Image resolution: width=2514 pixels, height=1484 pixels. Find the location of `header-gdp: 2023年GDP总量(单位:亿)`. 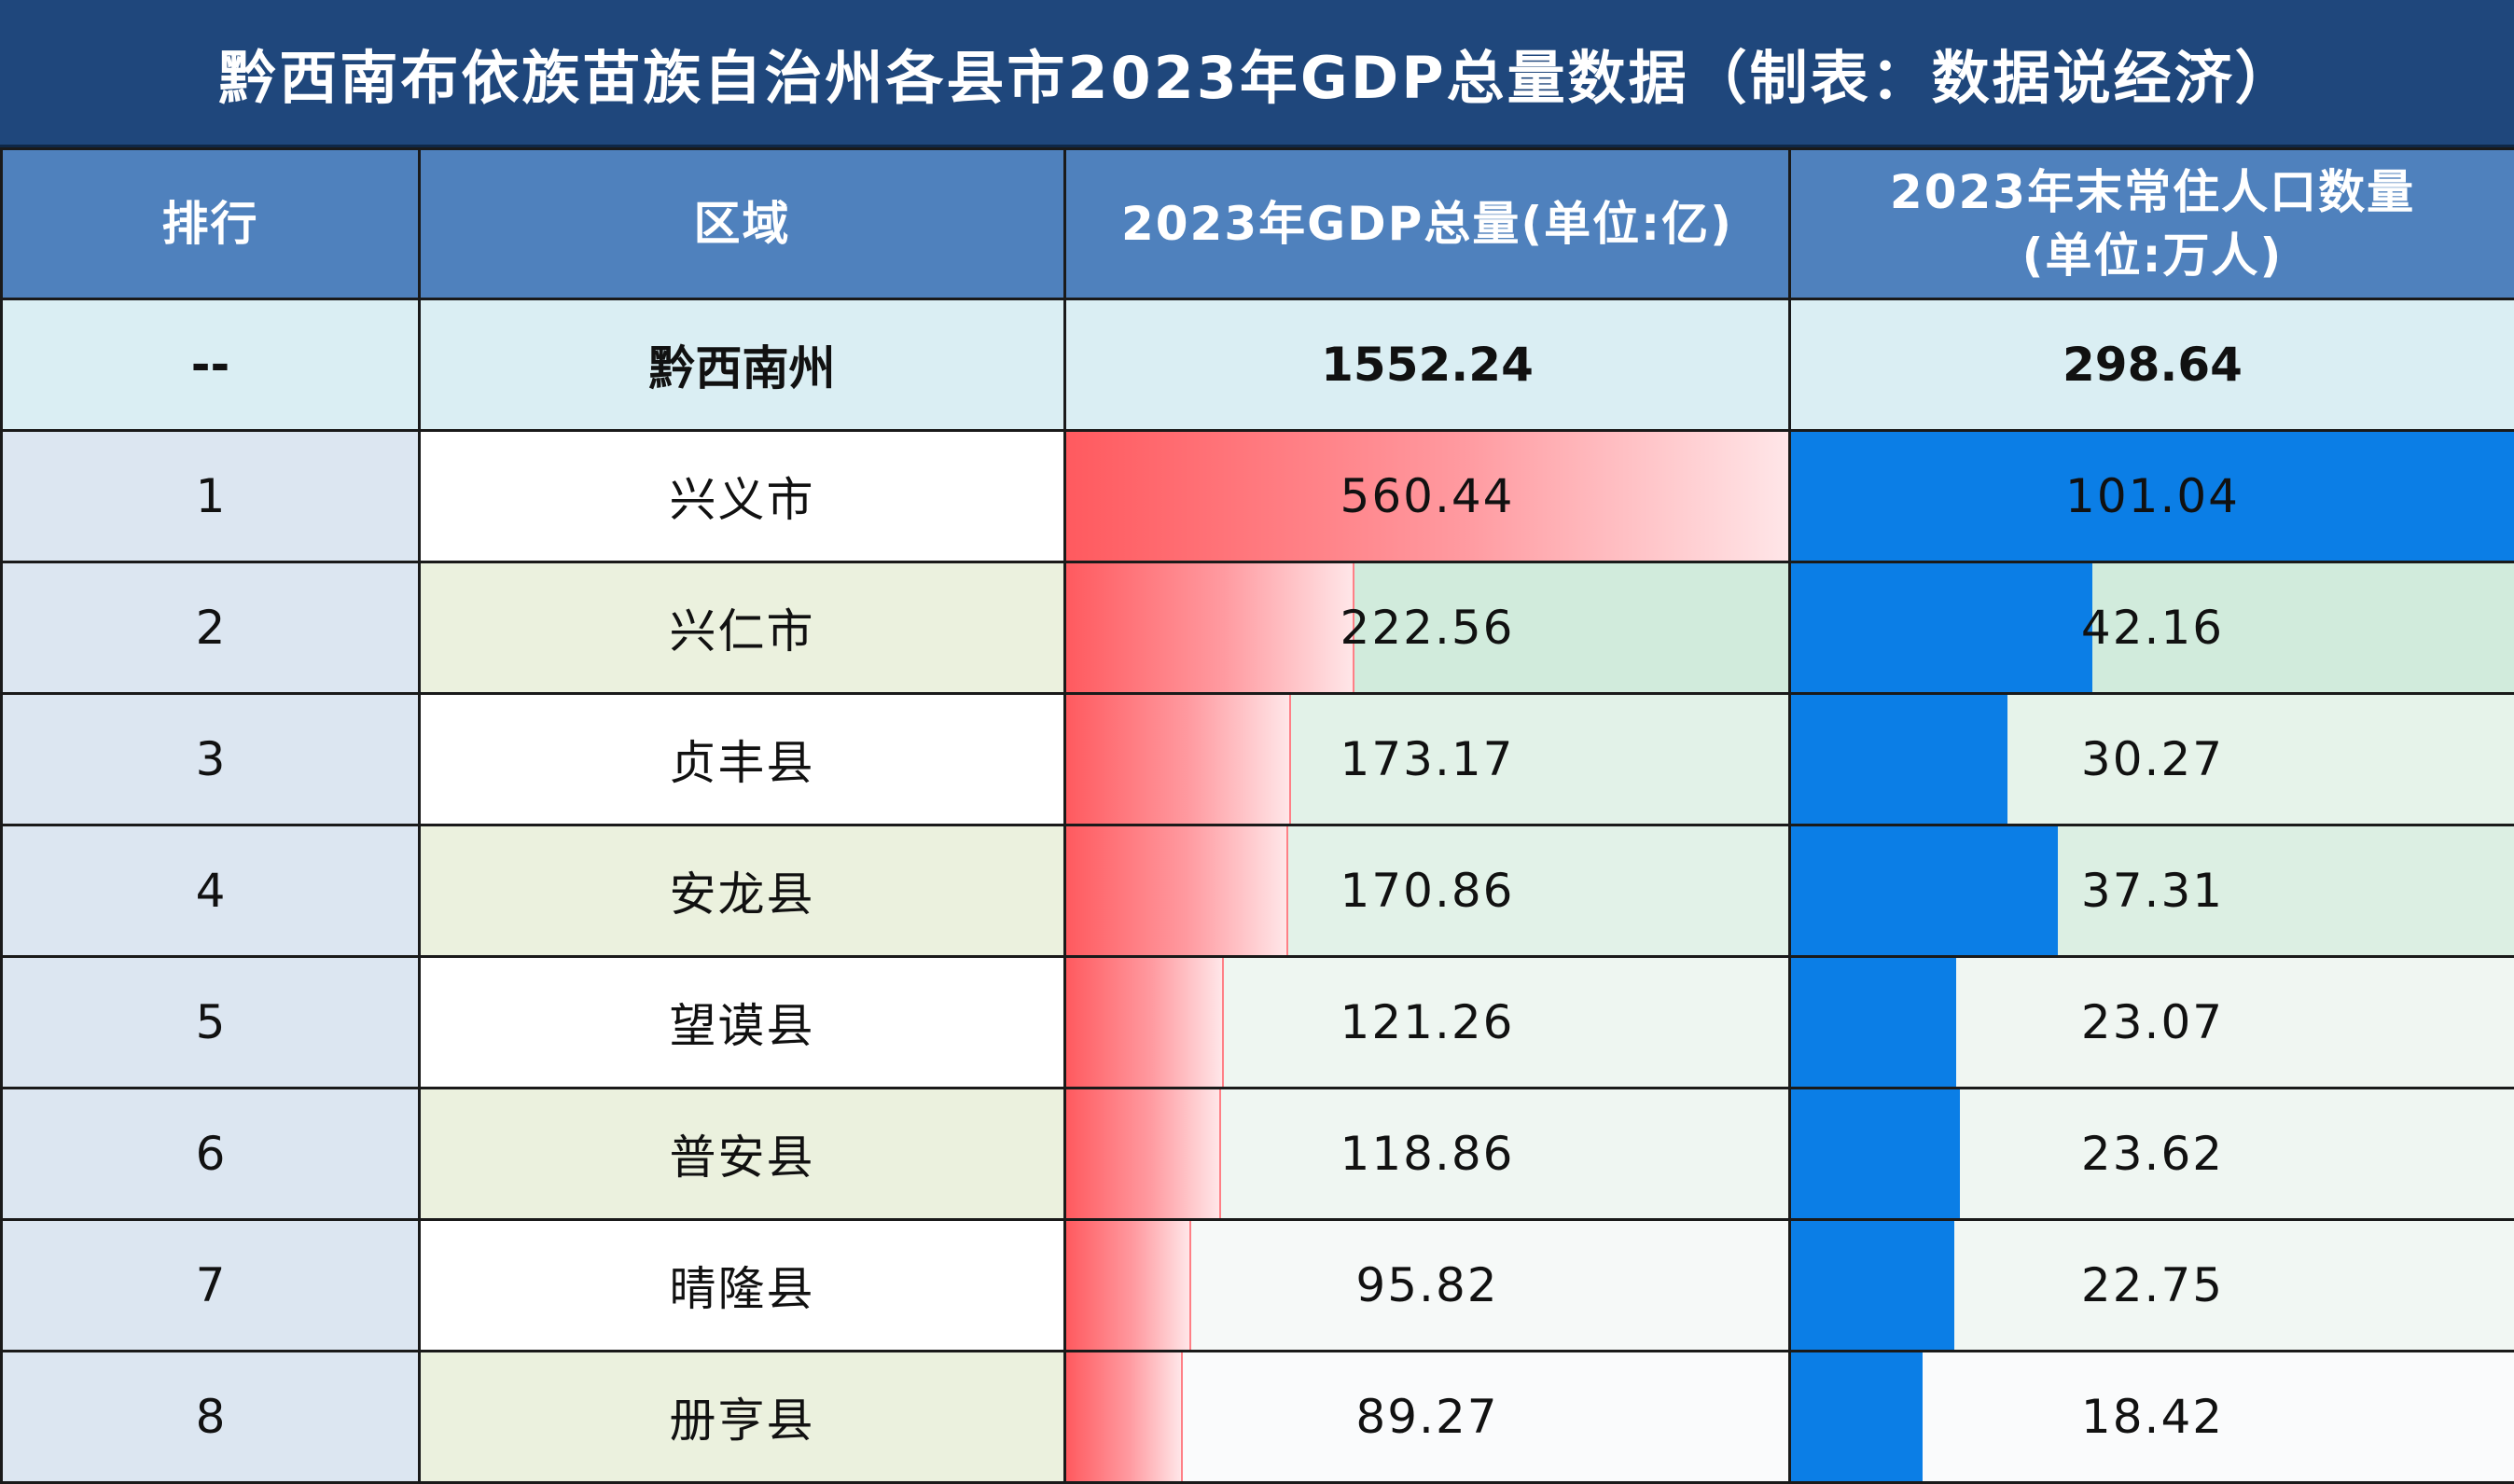

header-gdp: 2023年GDP总量(单位:亿) is located at coordinates (1427, 224).